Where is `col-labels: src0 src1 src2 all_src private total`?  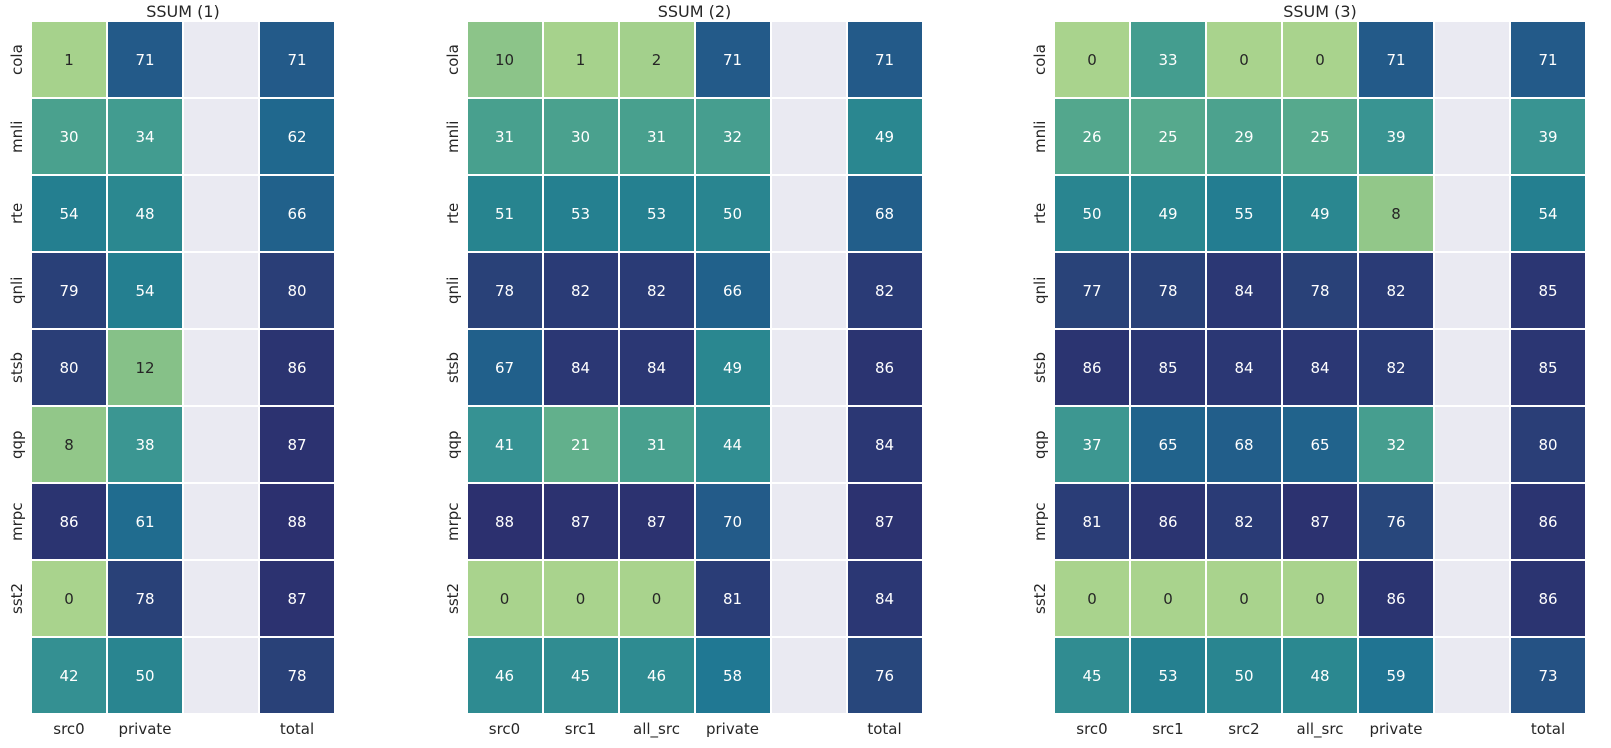 col-labels: src0 src1 src2 all_src private total is located at coordinates (1320, 729).